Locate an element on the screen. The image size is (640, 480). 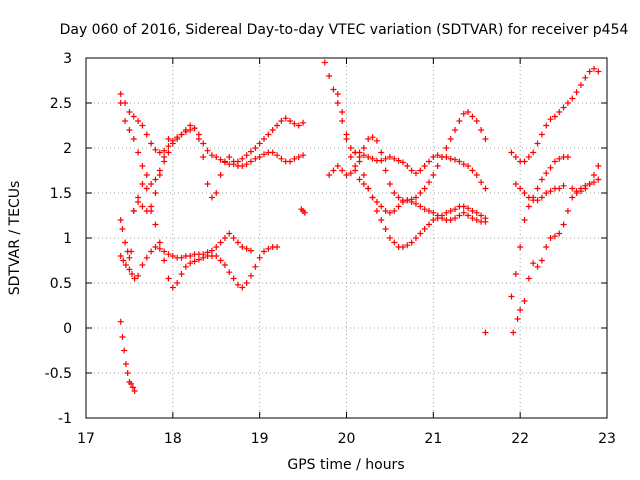
series-track-g is located at coordinates (303, 211).